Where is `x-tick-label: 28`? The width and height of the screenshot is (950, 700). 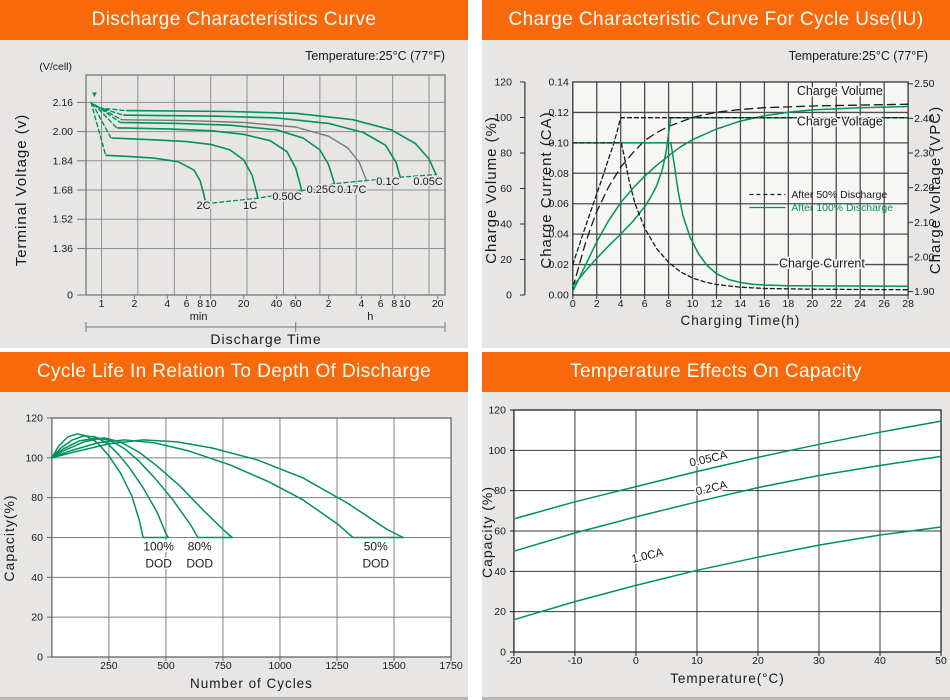
x-tick-label: 28 is located at coordinates (908, 304).